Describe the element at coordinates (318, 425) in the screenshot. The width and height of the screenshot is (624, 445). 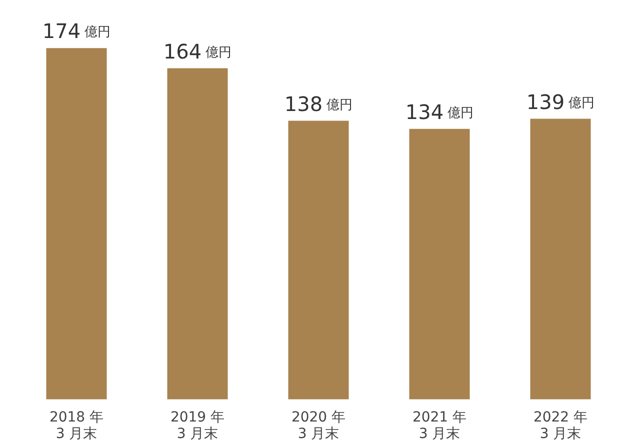
I see `x-tick-label: 2020 年 3 月末` at that location.